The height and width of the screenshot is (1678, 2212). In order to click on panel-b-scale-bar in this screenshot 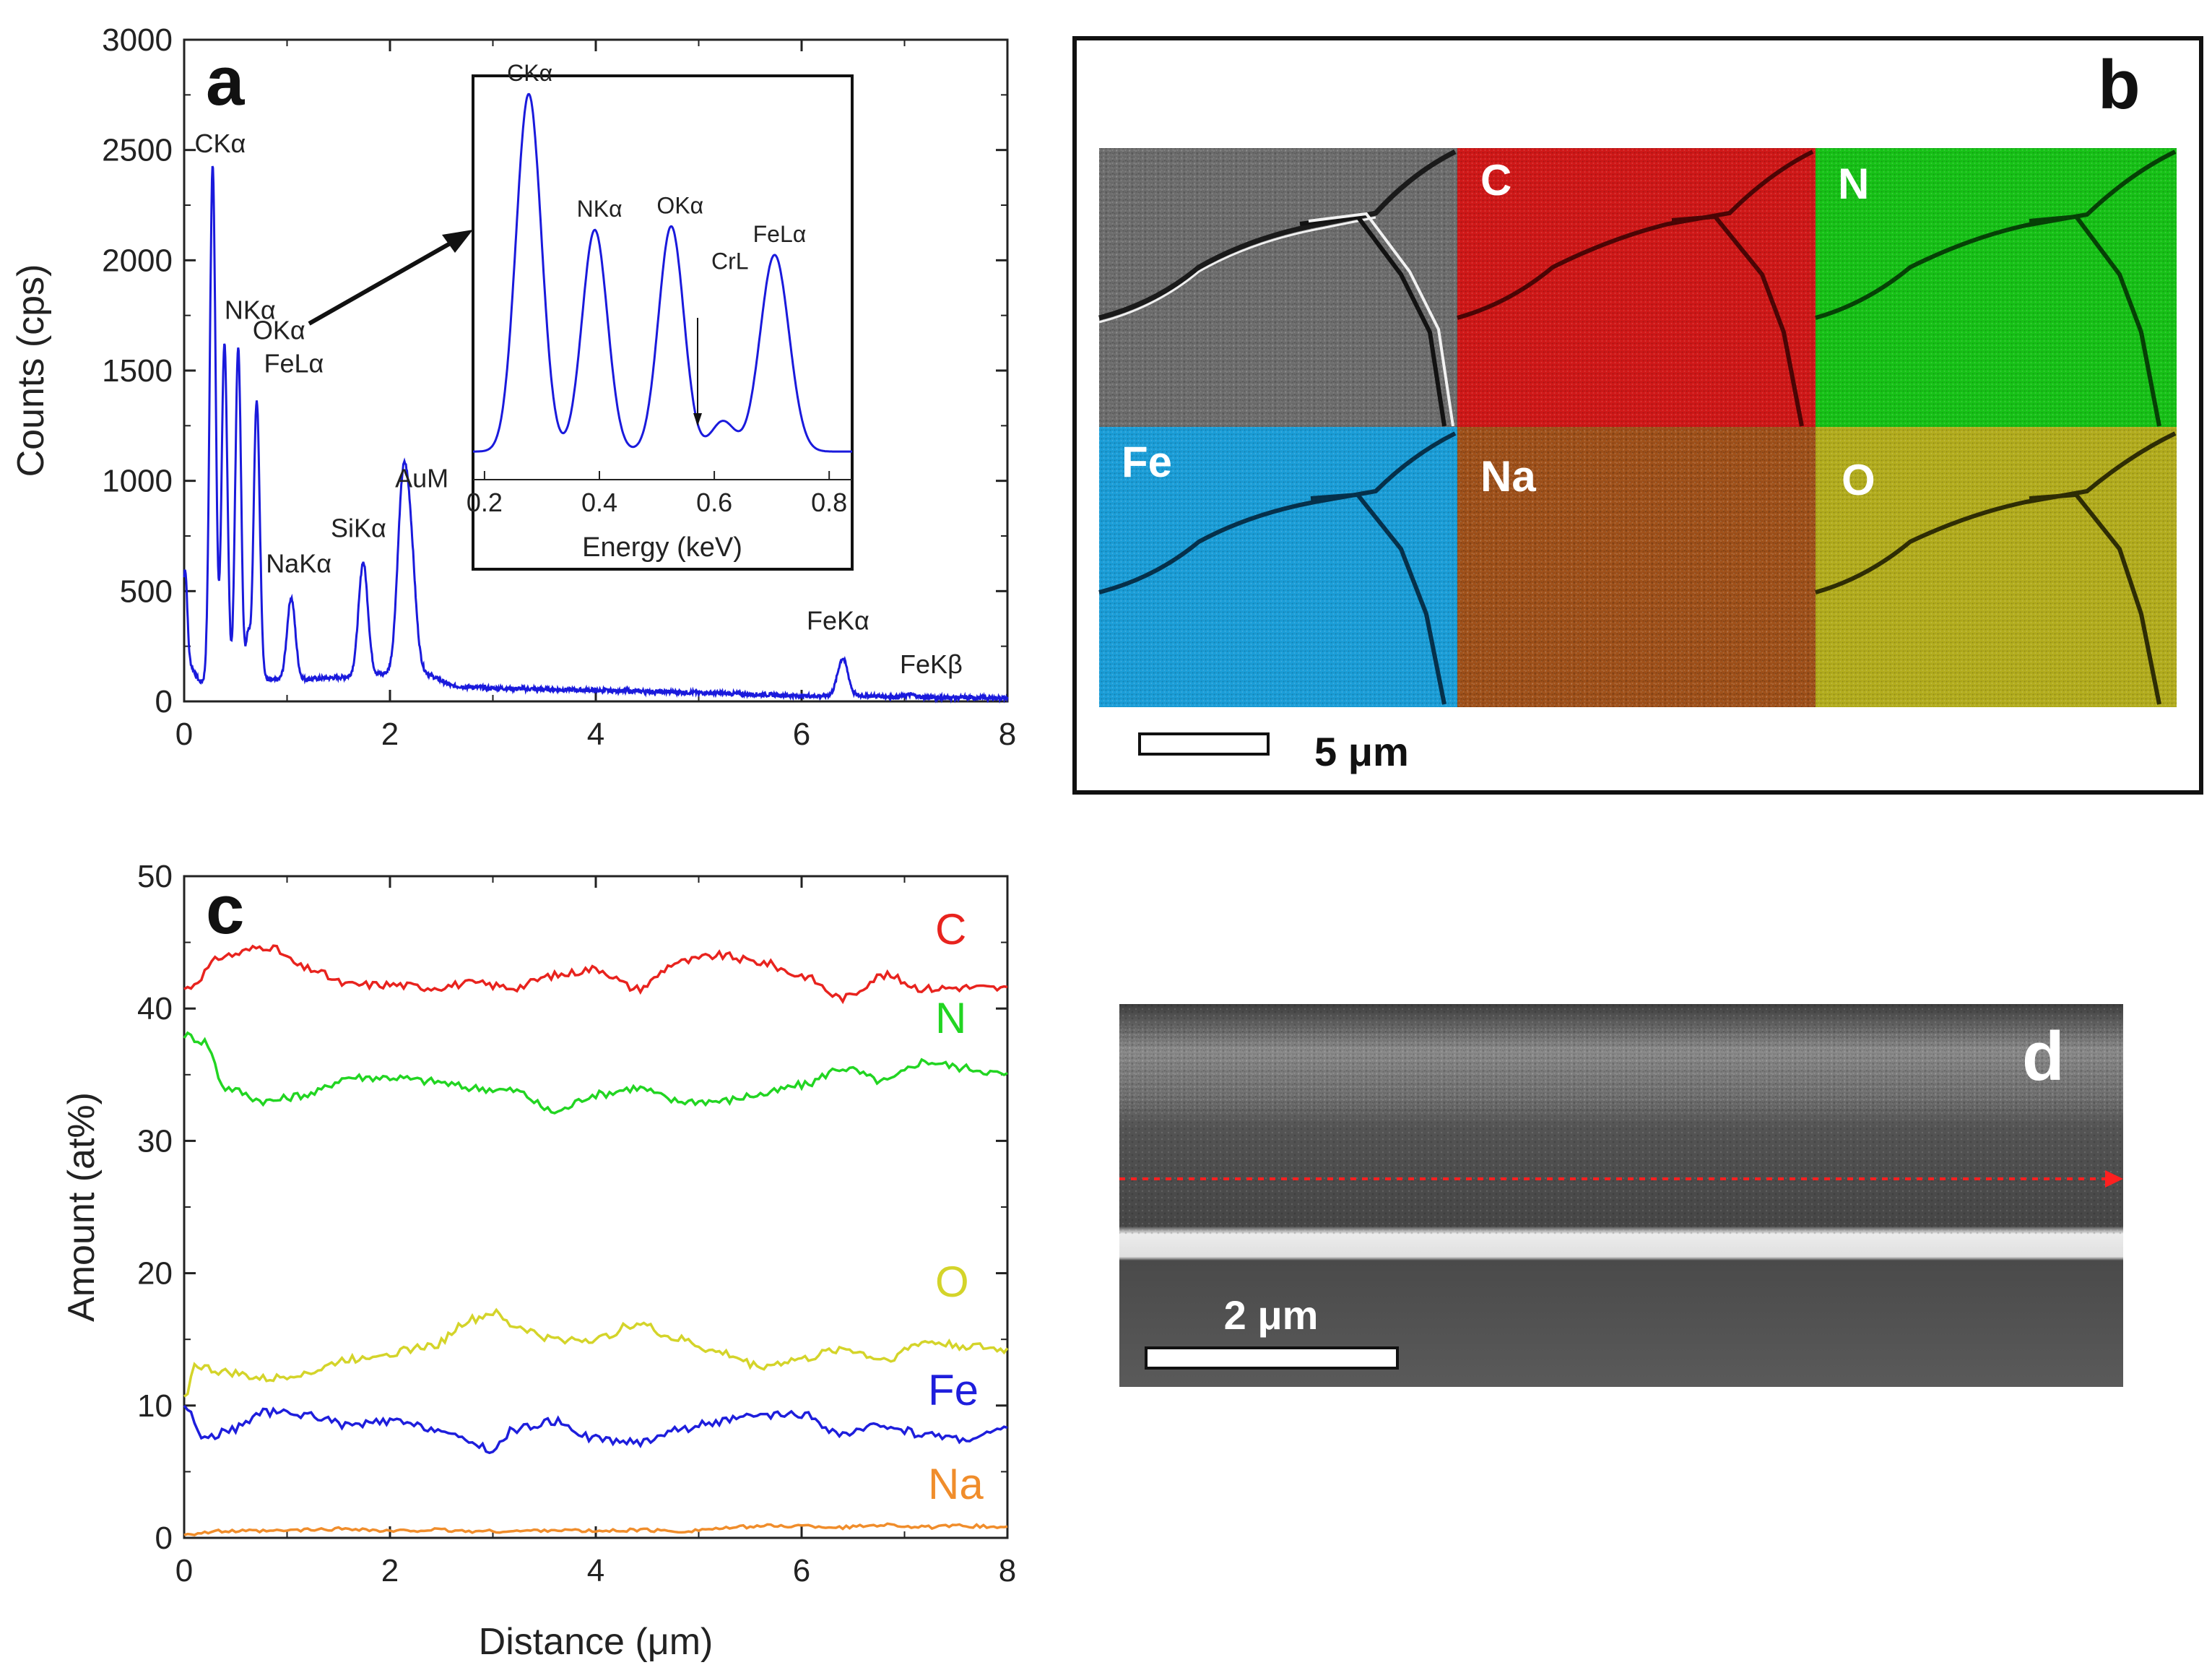, I will do `click(1204, 744)`.